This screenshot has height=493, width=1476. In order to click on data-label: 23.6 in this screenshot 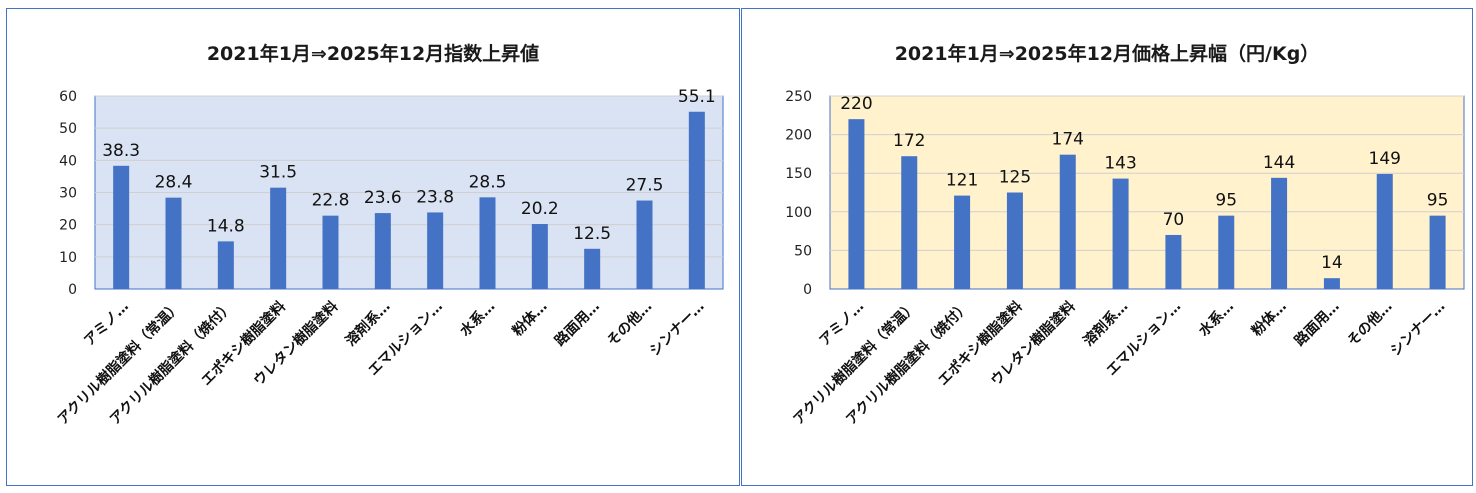, I will do `click(383, 198)`.